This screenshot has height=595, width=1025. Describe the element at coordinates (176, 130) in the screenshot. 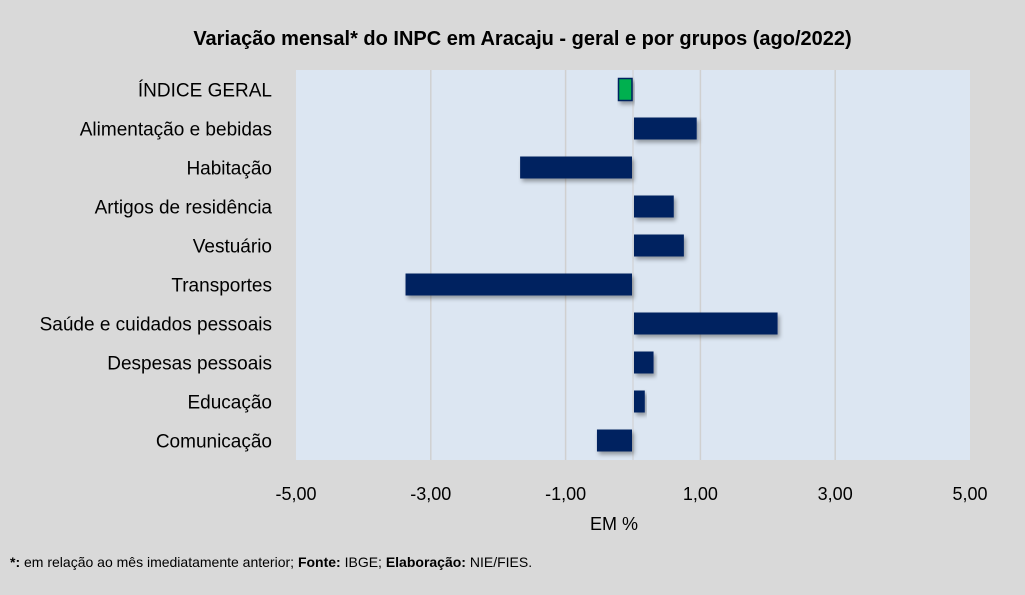

I see `category-label: Alimentação e bebidas` at that location.